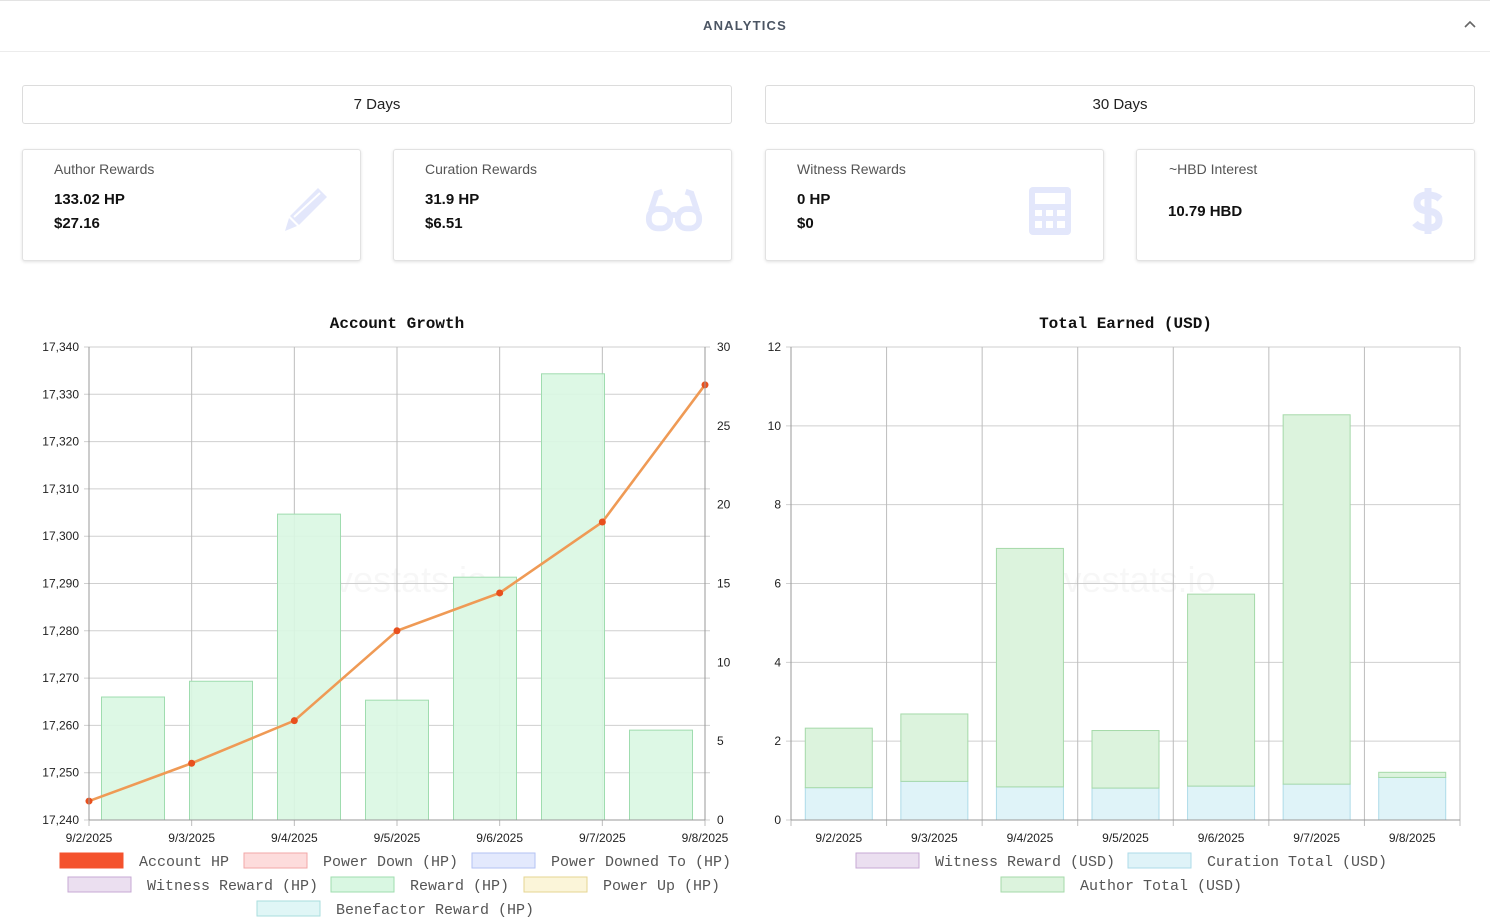  What do you see at coordinates (60, 631) in the screenshot?
I see `y-left-tick-label: 17,280` at bounding box center [60, 631].